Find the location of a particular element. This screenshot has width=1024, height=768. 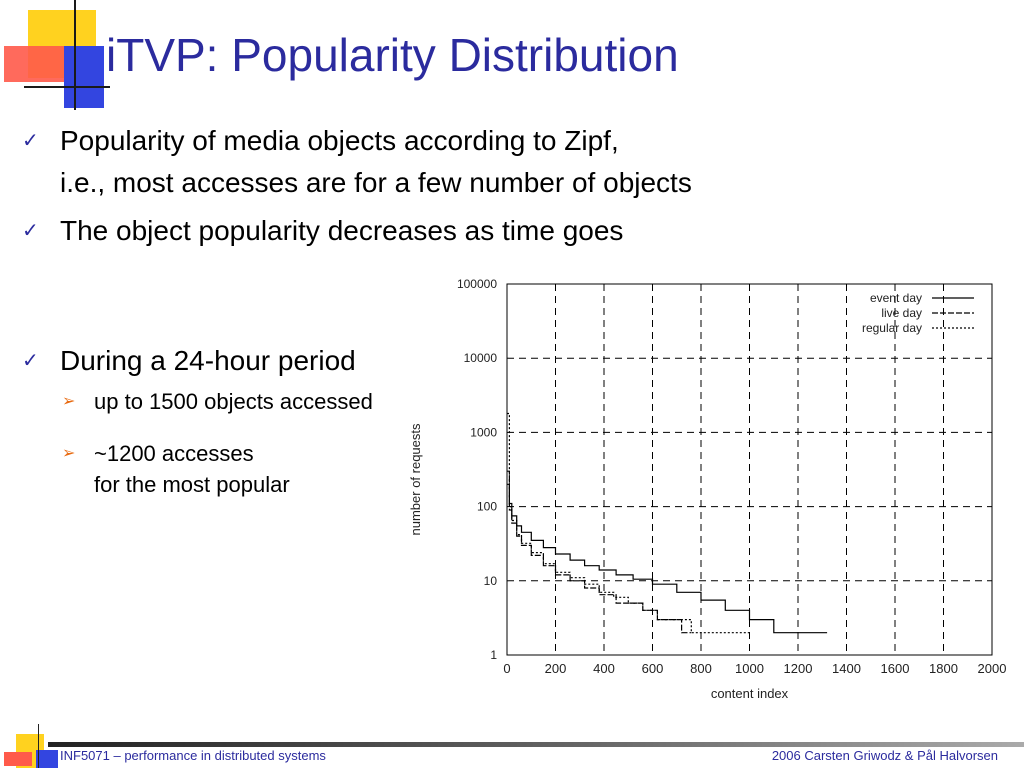

y-tick-label: 1000 is located at coordinates (483, 432).